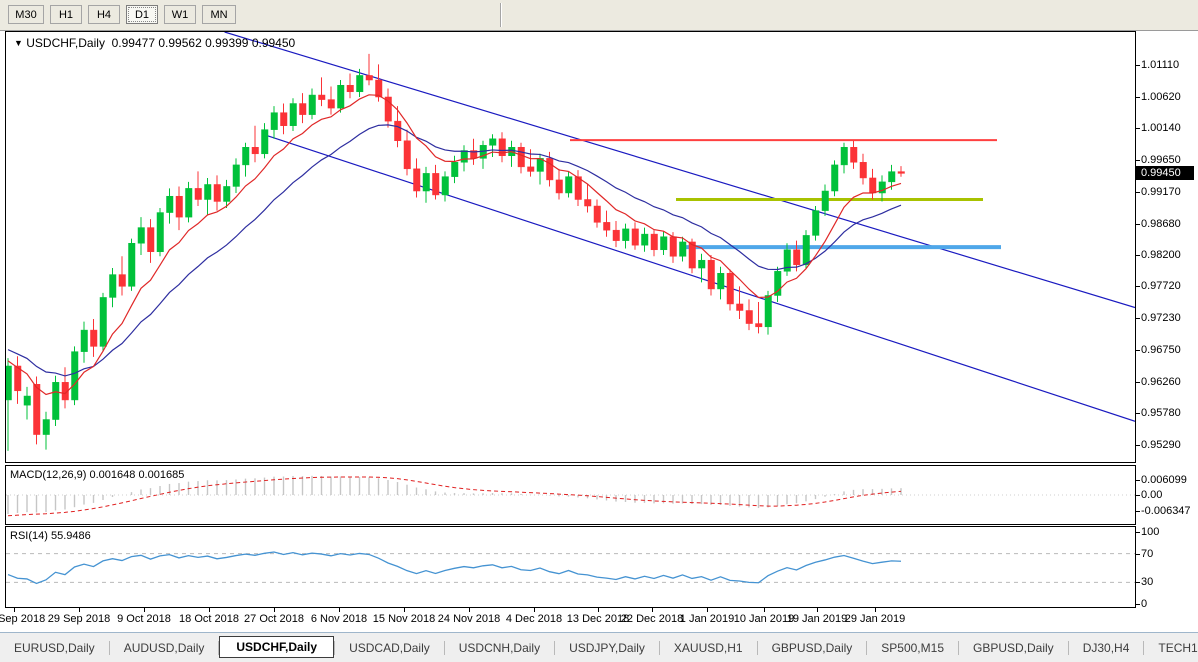  I want to click on ohlc-high: 0.99562, so click(180, 43).